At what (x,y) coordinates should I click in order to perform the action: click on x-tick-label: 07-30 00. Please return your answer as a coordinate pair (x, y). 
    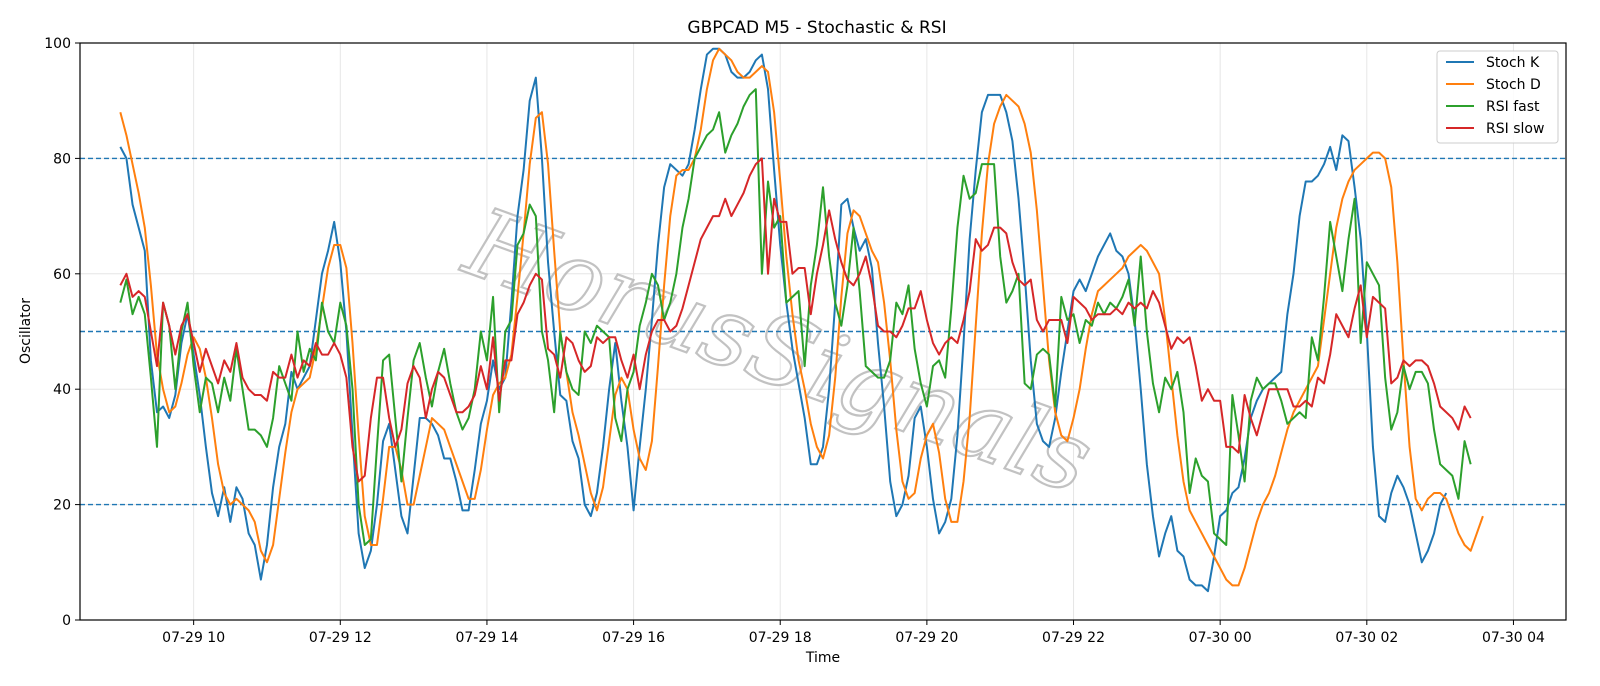
    Looking at the image, I should click on (1220, 638).